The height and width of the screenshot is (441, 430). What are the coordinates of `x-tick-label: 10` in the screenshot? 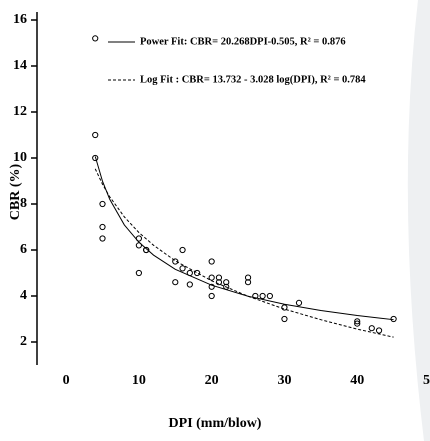 It's located at (139, 380).